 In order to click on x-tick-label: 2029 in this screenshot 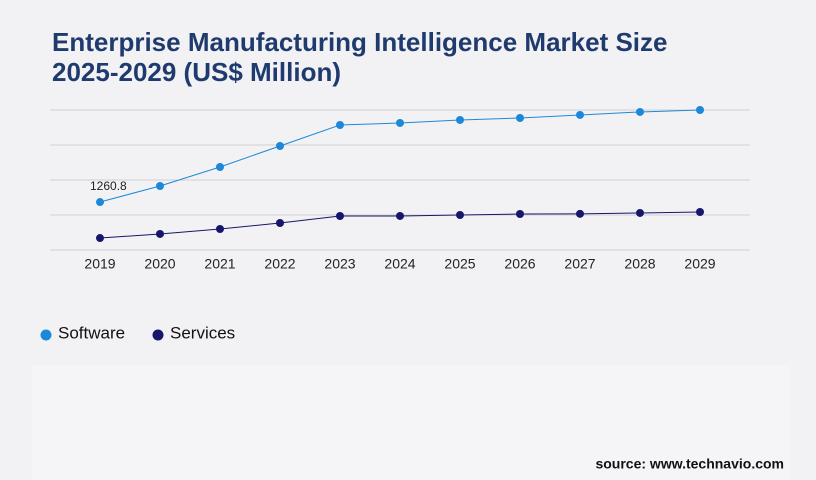, I will do `click(699, 264)`.